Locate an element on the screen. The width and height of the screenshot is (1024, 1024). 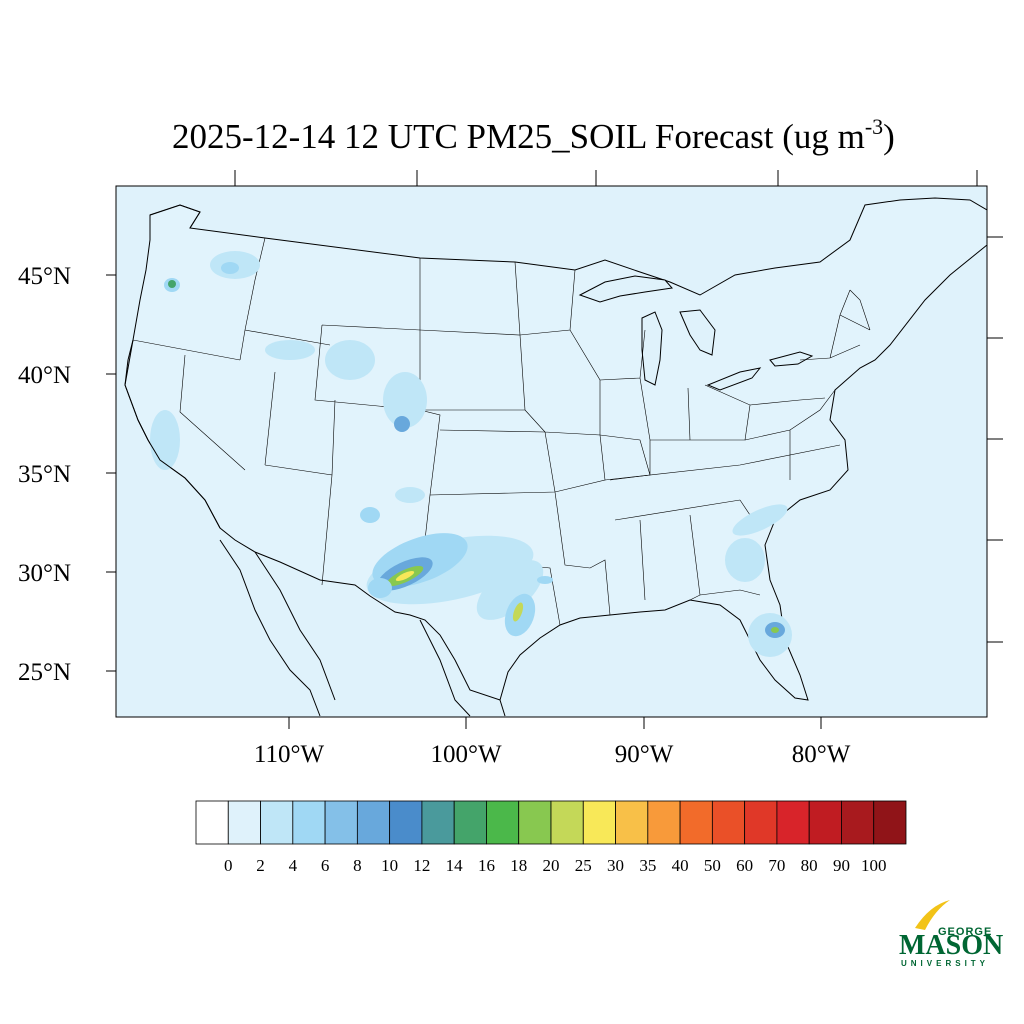
colorbar-label: 4 is located at coordinates (293, 865).